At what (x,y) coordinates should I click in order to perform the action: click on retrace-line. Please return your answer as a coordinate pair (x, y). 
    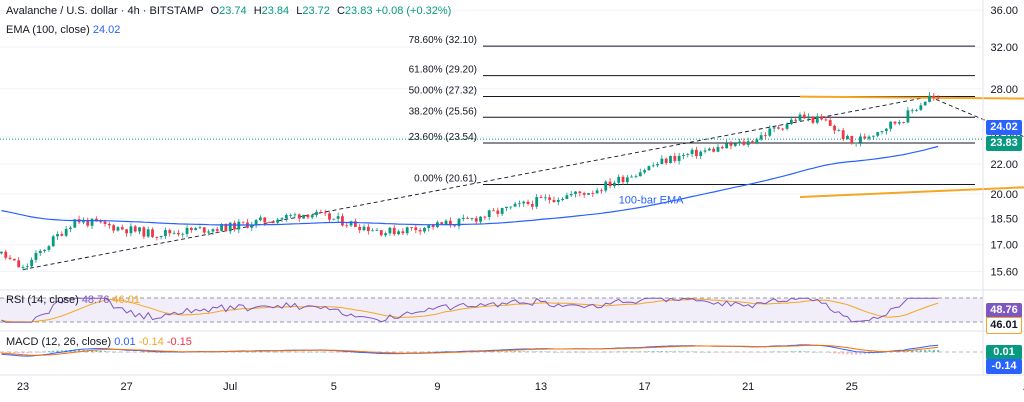
    Looking at the image, I should click on (976, 140).